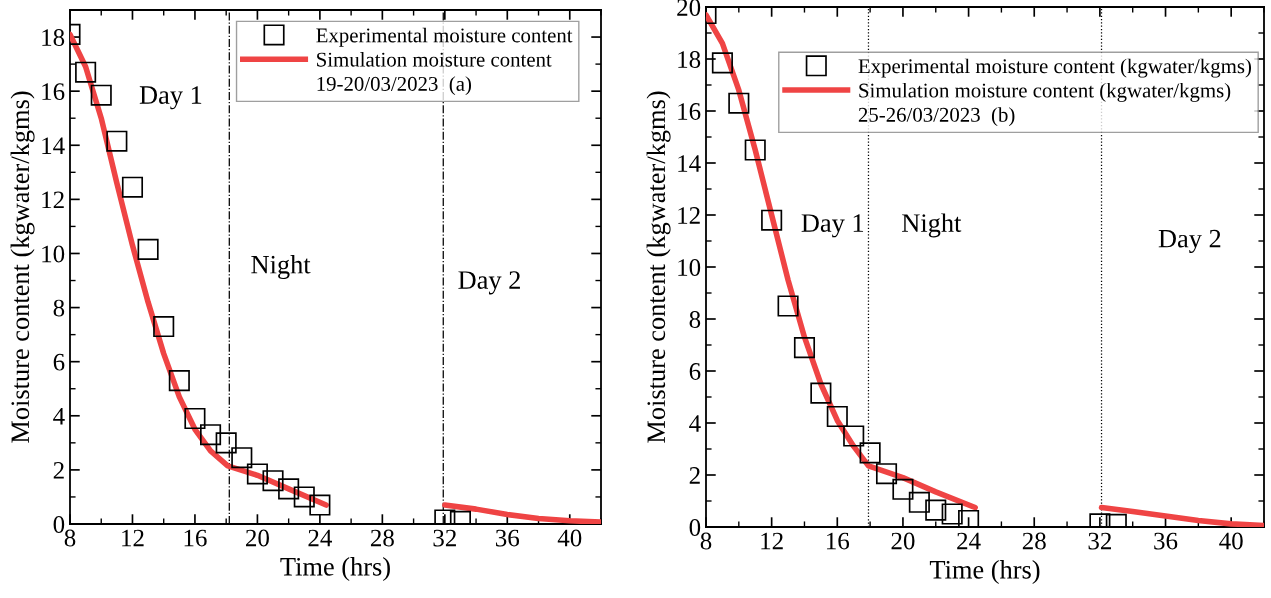 This screenshot has width=1271, height=598. I want to click on legend-label: Simulation moisture content (kgwater/kgms), so click(1045, 92).